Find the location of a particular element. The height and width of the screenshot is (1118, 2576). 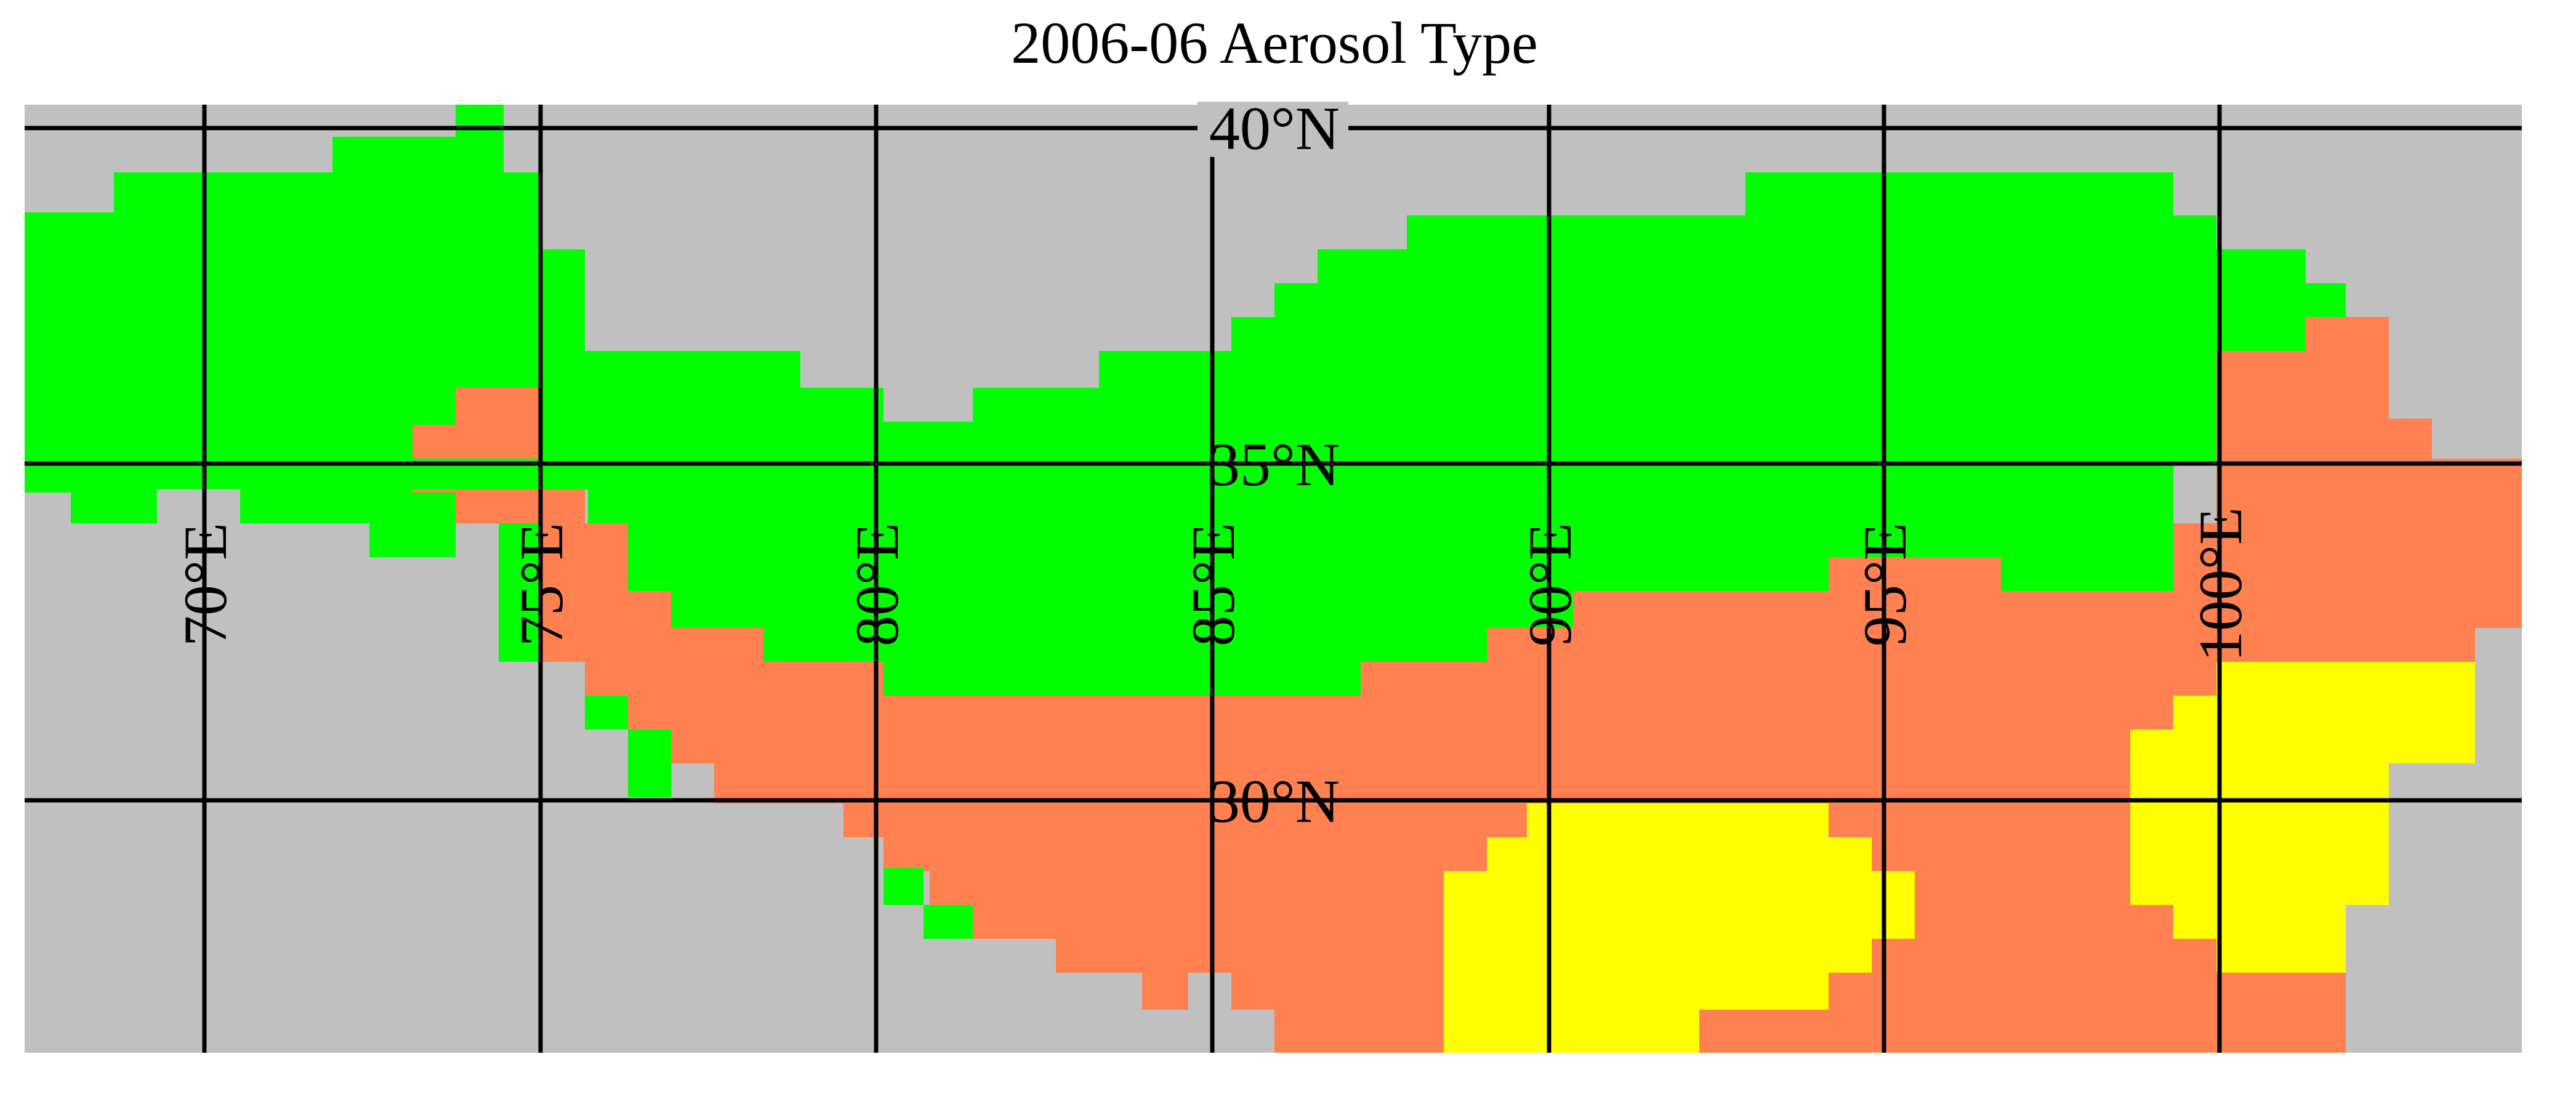

lat-label-bg is located at coordinates (1272, 129).